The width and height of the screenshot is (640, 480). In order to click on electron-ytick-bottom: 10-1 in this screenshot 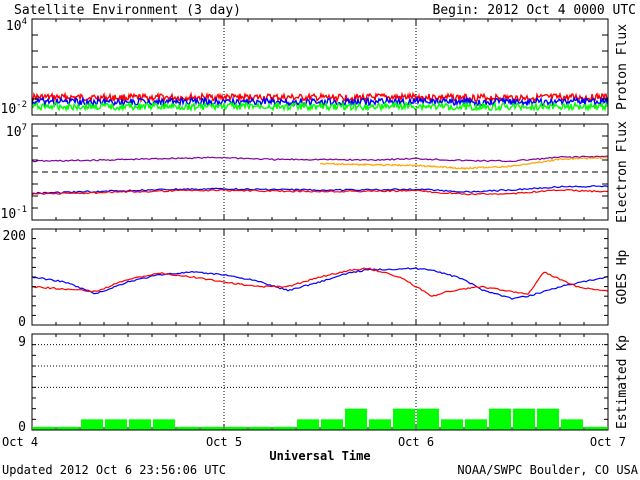, I will do `click(14, 213)`.